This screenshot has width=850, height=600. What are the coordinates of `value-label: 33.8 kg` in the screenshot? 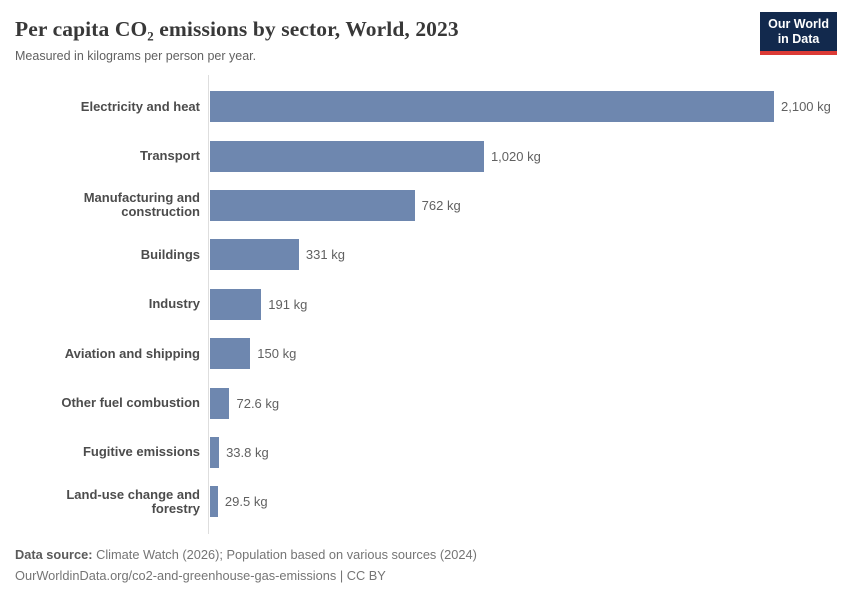 It's located at (247, 452).